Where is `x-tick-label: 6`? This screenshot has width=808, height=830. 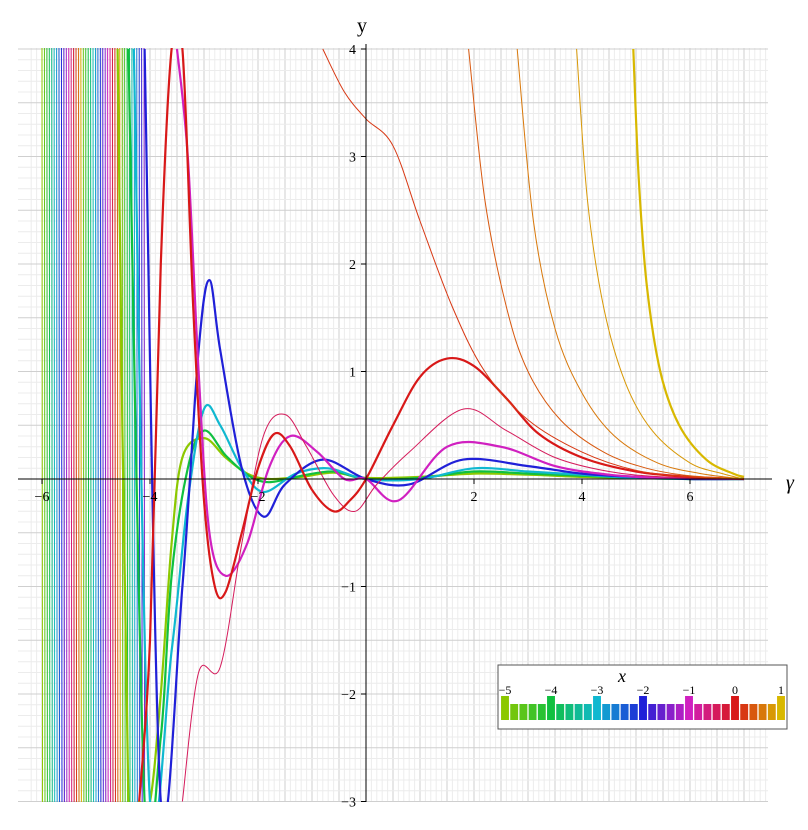 x-tick-label: 6 is located at coordinates (690, 497).